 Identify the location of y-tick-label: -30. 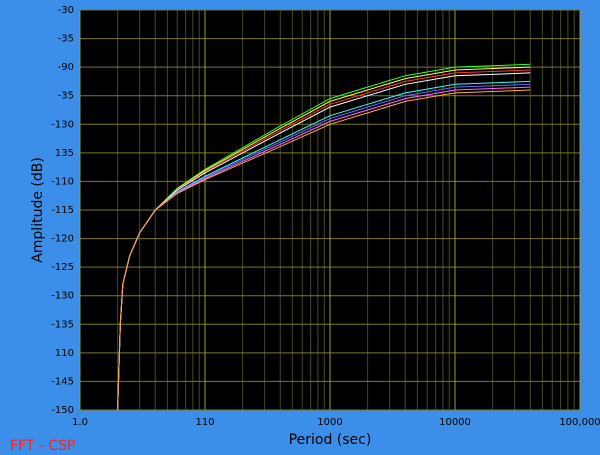
(66, 10).